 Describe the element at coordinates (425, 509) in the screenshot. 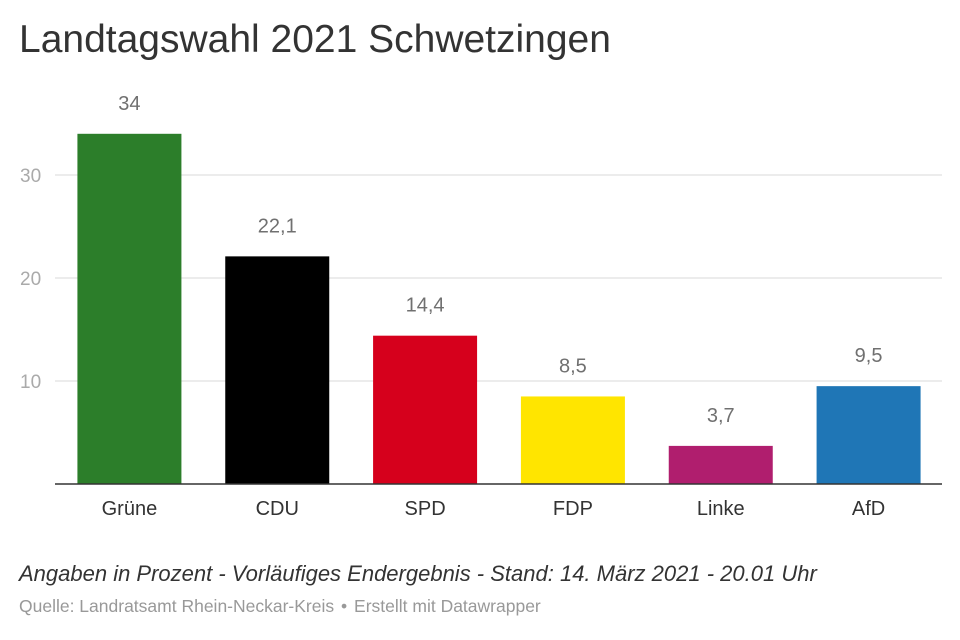

I see `x-tick-label: SPD` at that location.